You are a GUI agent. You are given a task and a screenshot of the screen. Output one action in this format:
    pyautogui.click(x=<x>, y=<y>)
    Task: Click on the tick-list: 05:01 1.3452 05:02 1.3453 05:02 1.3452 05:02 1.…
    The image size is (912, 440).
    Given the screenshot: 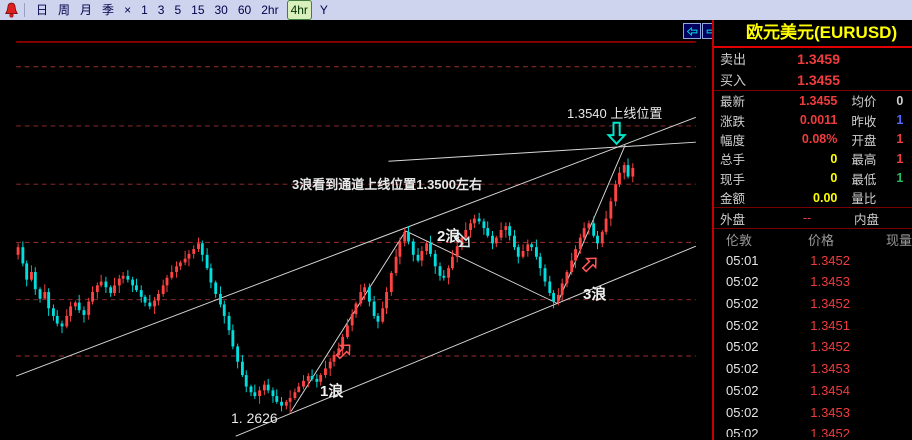 What is the action you would take?
    pyautogui.click(x=813, y=343)
    